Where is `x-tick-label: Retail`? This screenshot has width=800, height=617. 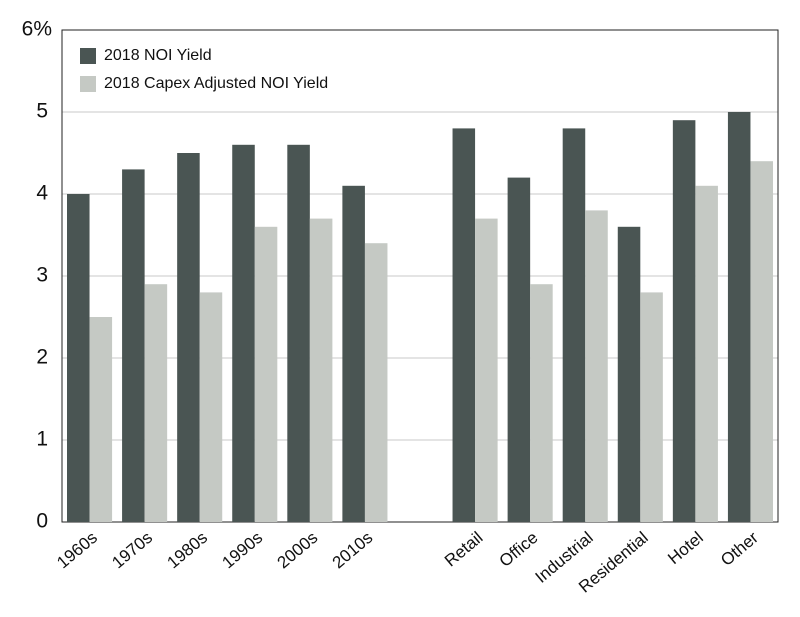
x-tick-label: Retail is located at coordinates (464, 549).